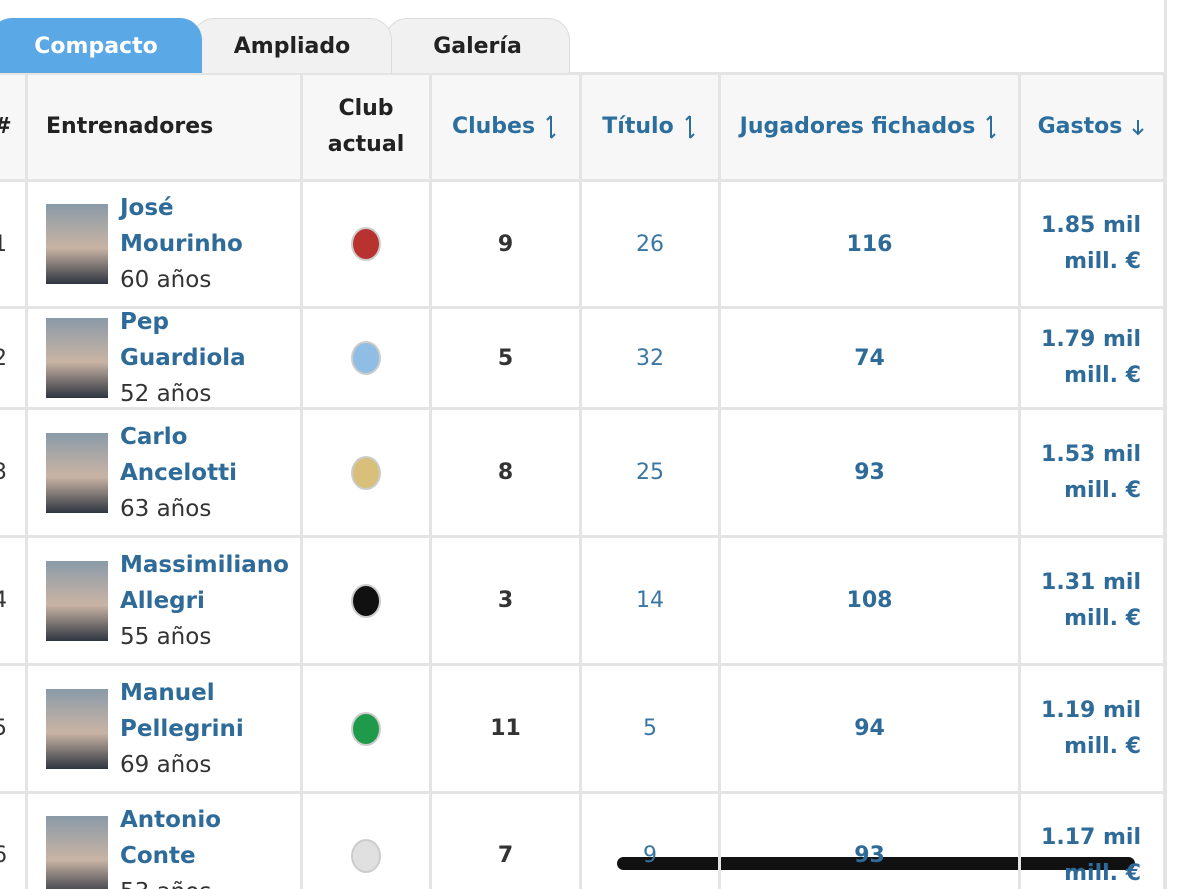 This screenshot has width=1200, height=889. I want to click on players: 74, so click(869, 358).